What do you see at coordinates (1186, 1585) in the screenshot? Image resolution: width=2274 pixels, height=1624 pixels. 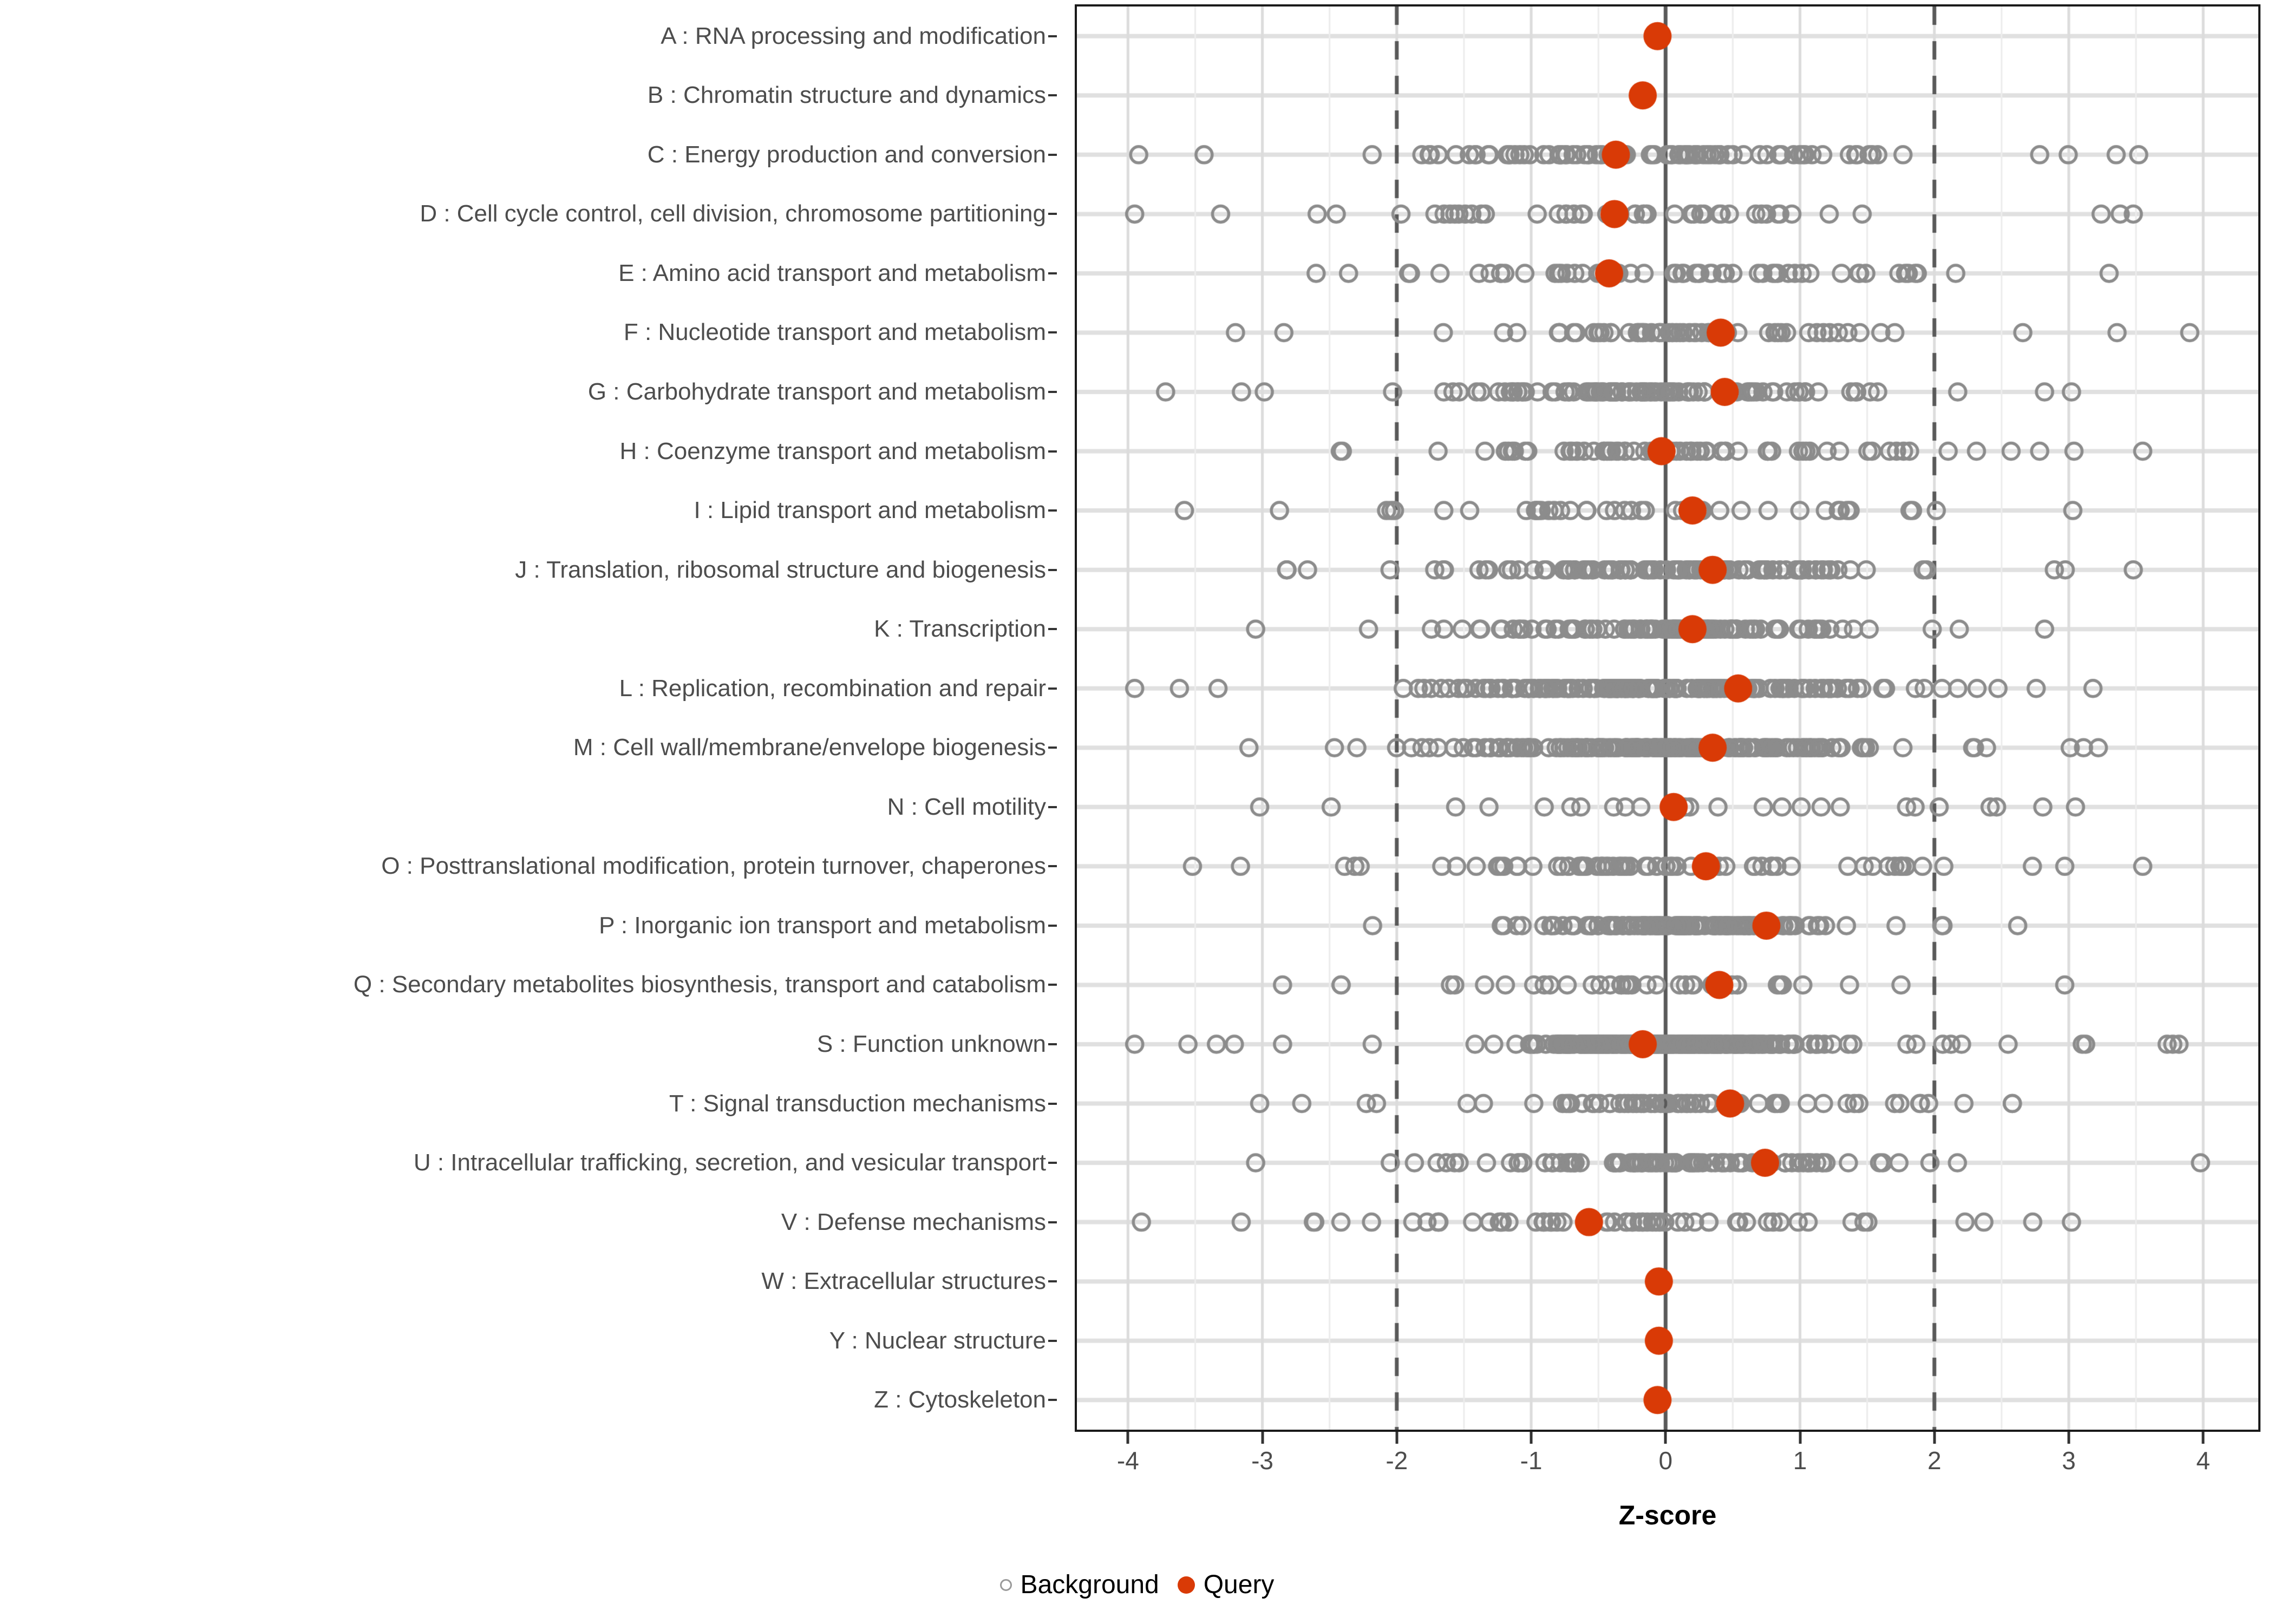 I see `filled-circle-icon` at bounding box center [1186, 1585].